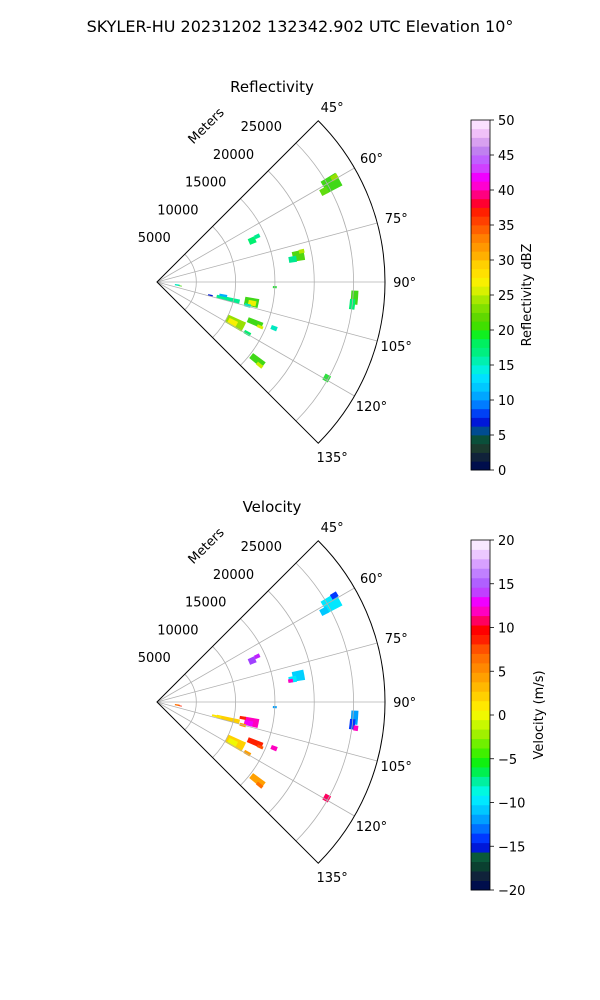 This screenshot has width=600, height=1000. What do you see at coordinates (506, 261) in the screenshot?
I see `colorbar-tick-label: 30` at bounding box center [506, 261].